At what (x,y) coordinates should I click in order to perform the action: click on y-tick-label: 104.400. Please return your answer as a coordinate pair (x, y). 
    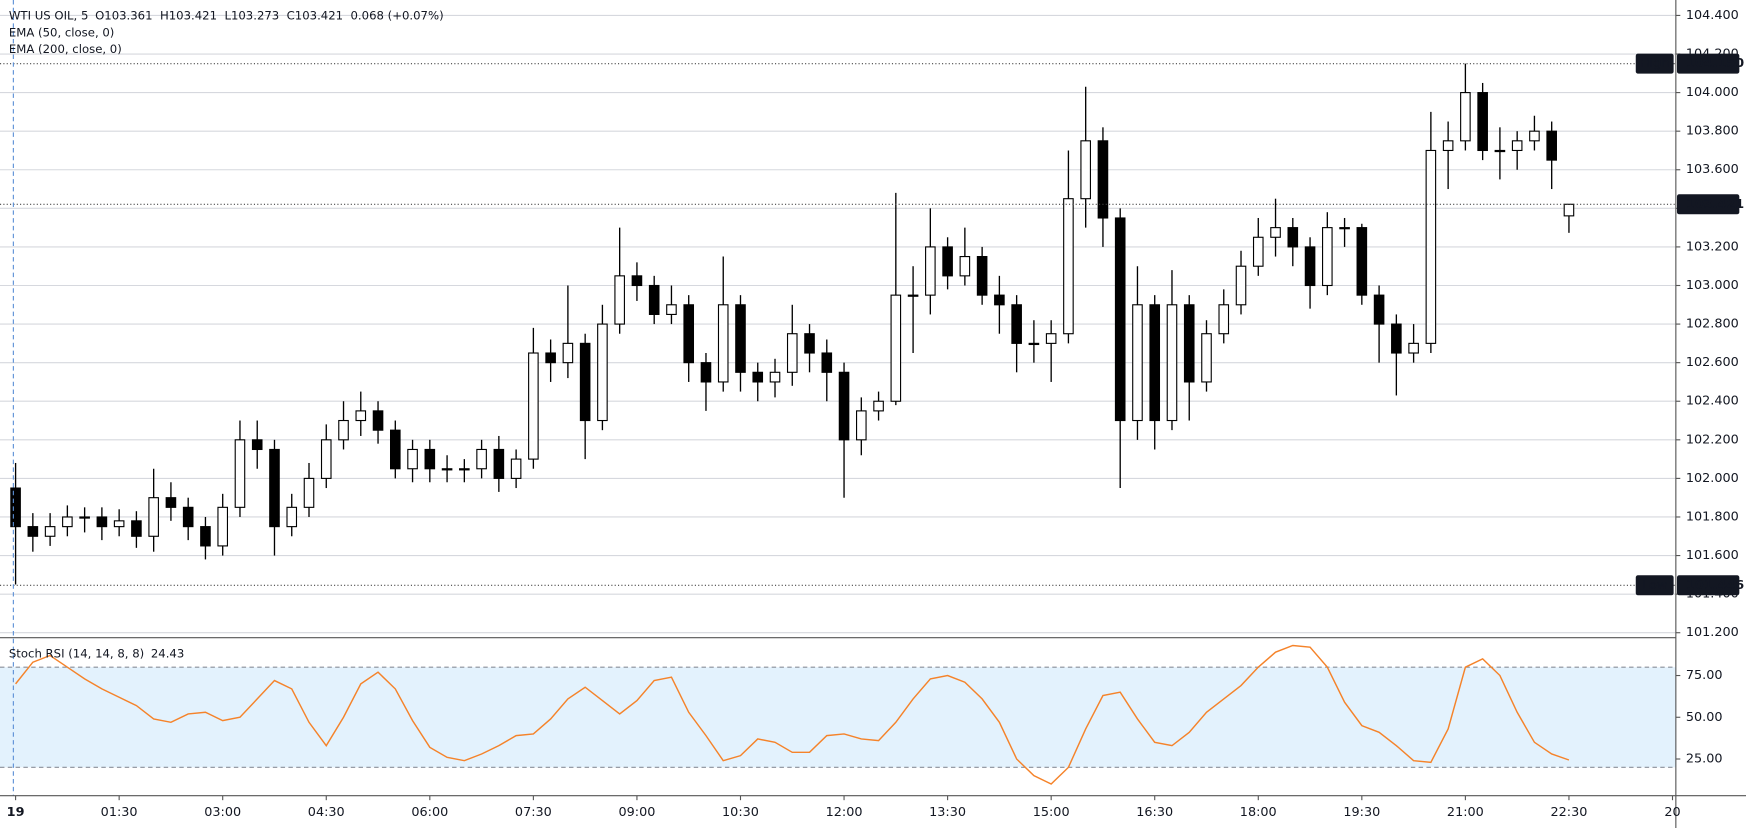
    Looking at the image, I should click on (1712, 15).